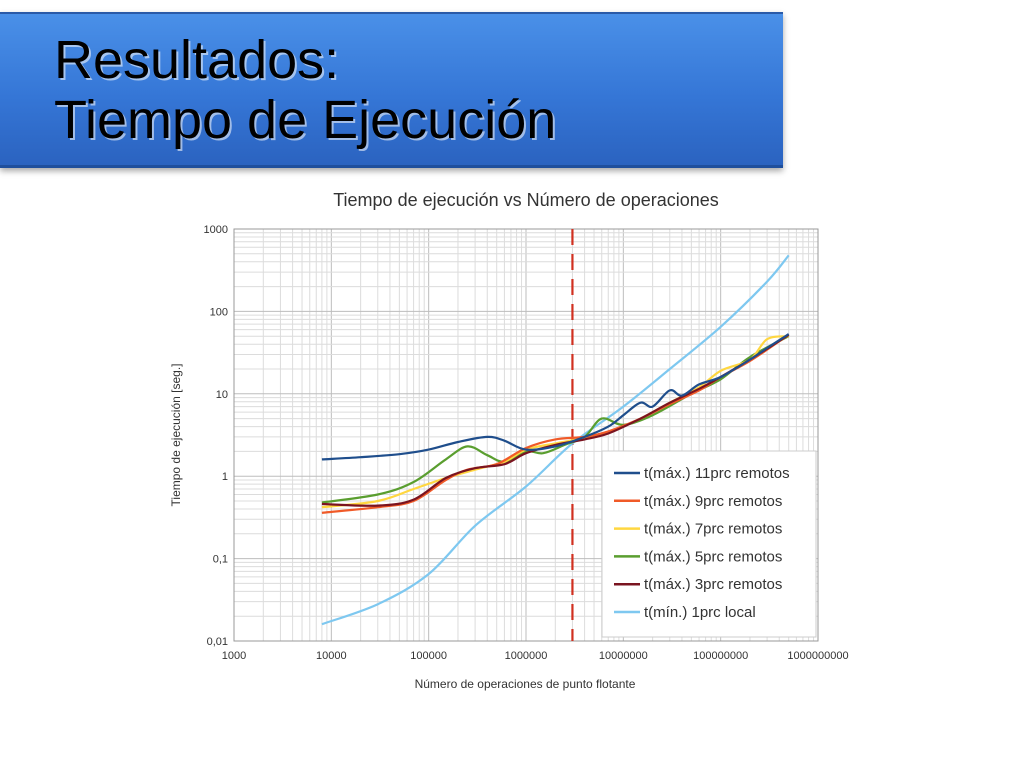 The width and height of the screenshot is (1024, 768). I want to click on y-tick-labels: 0,01 0,1 1 10 100 1000, so click(216, 436).